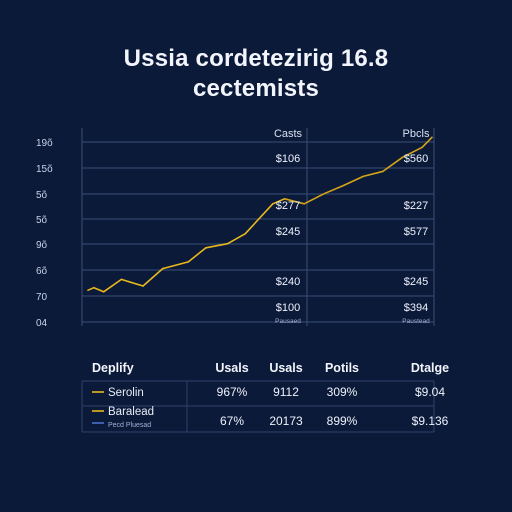 The width and height of the screenshot is (512, 512). I want to click on panel-value: $100, so click(288, 308).